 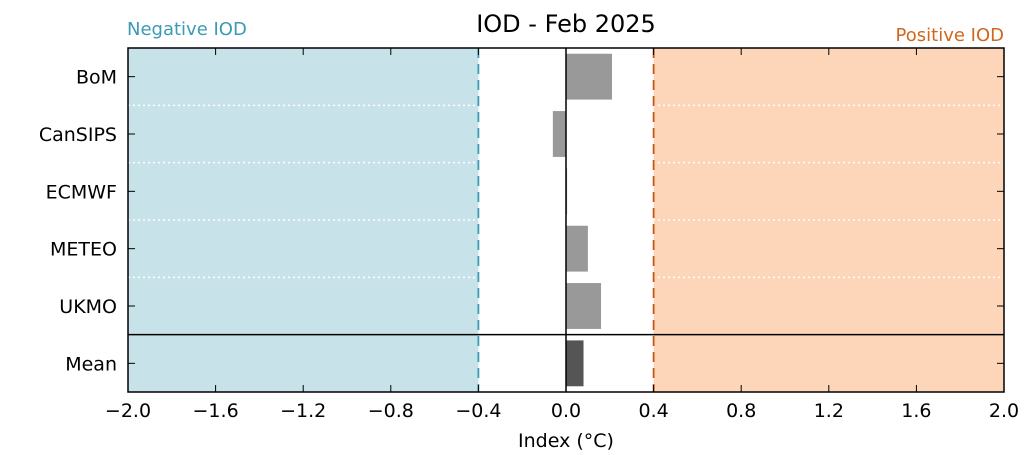 I want to click on bar-ukmo, so click(x=584, y=306).